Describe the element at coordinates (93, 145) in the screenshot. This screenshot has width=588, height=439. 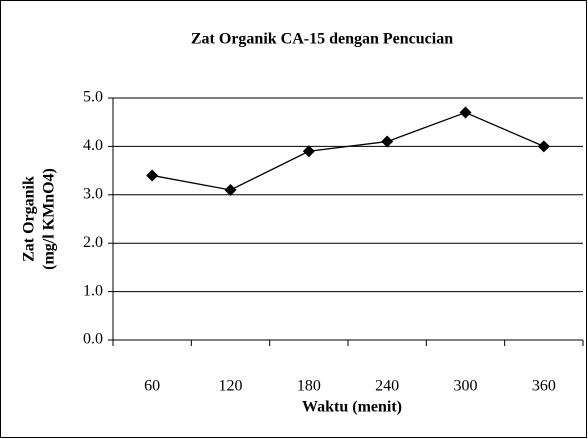
I see `y-tick-label: 4.0` at that location.